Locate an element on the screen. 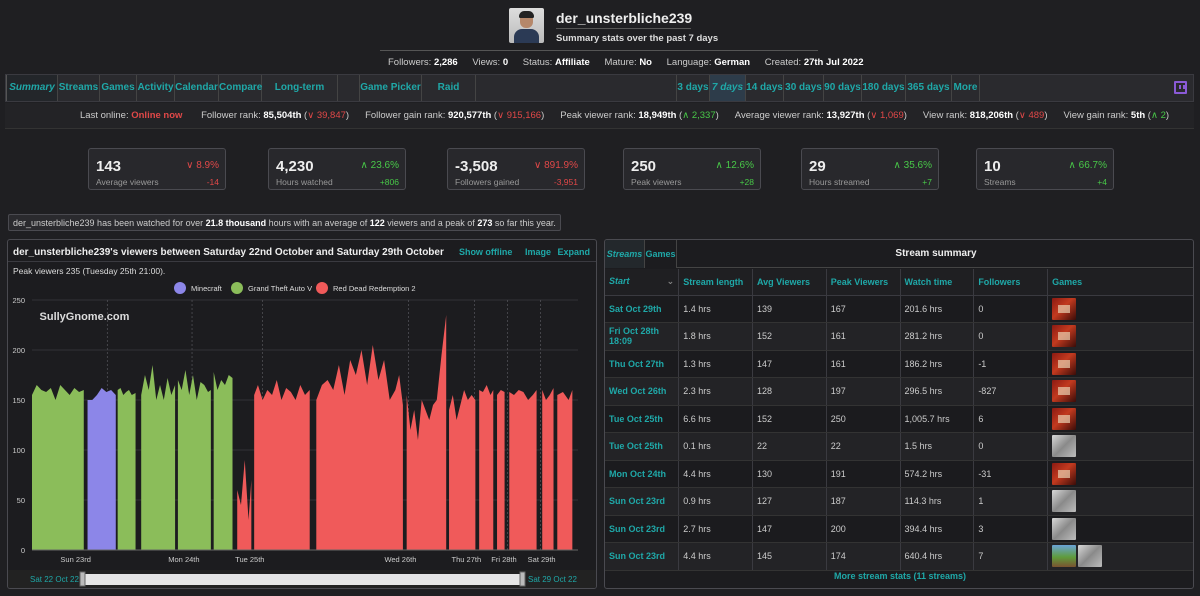 The height and width of the screenshot is (596, 1200). table-row: Tue Oct 25th 6.6 hrs 152 250 1,005.7 hrs 6 is located at coordinates (899, 419).